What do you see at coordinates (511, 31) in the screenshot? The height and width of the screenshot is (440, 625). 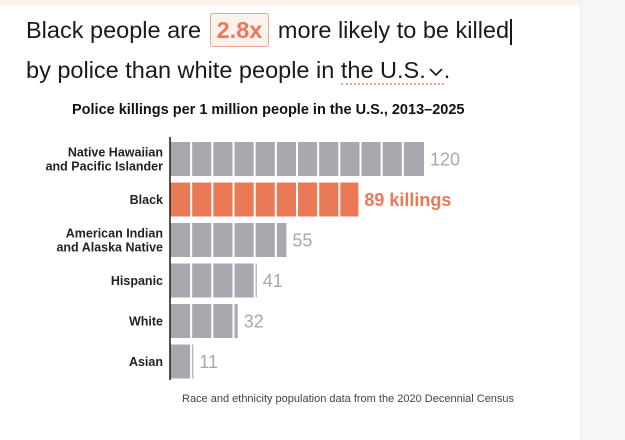 I see `text-cursor` at bounding box center [511, 31].